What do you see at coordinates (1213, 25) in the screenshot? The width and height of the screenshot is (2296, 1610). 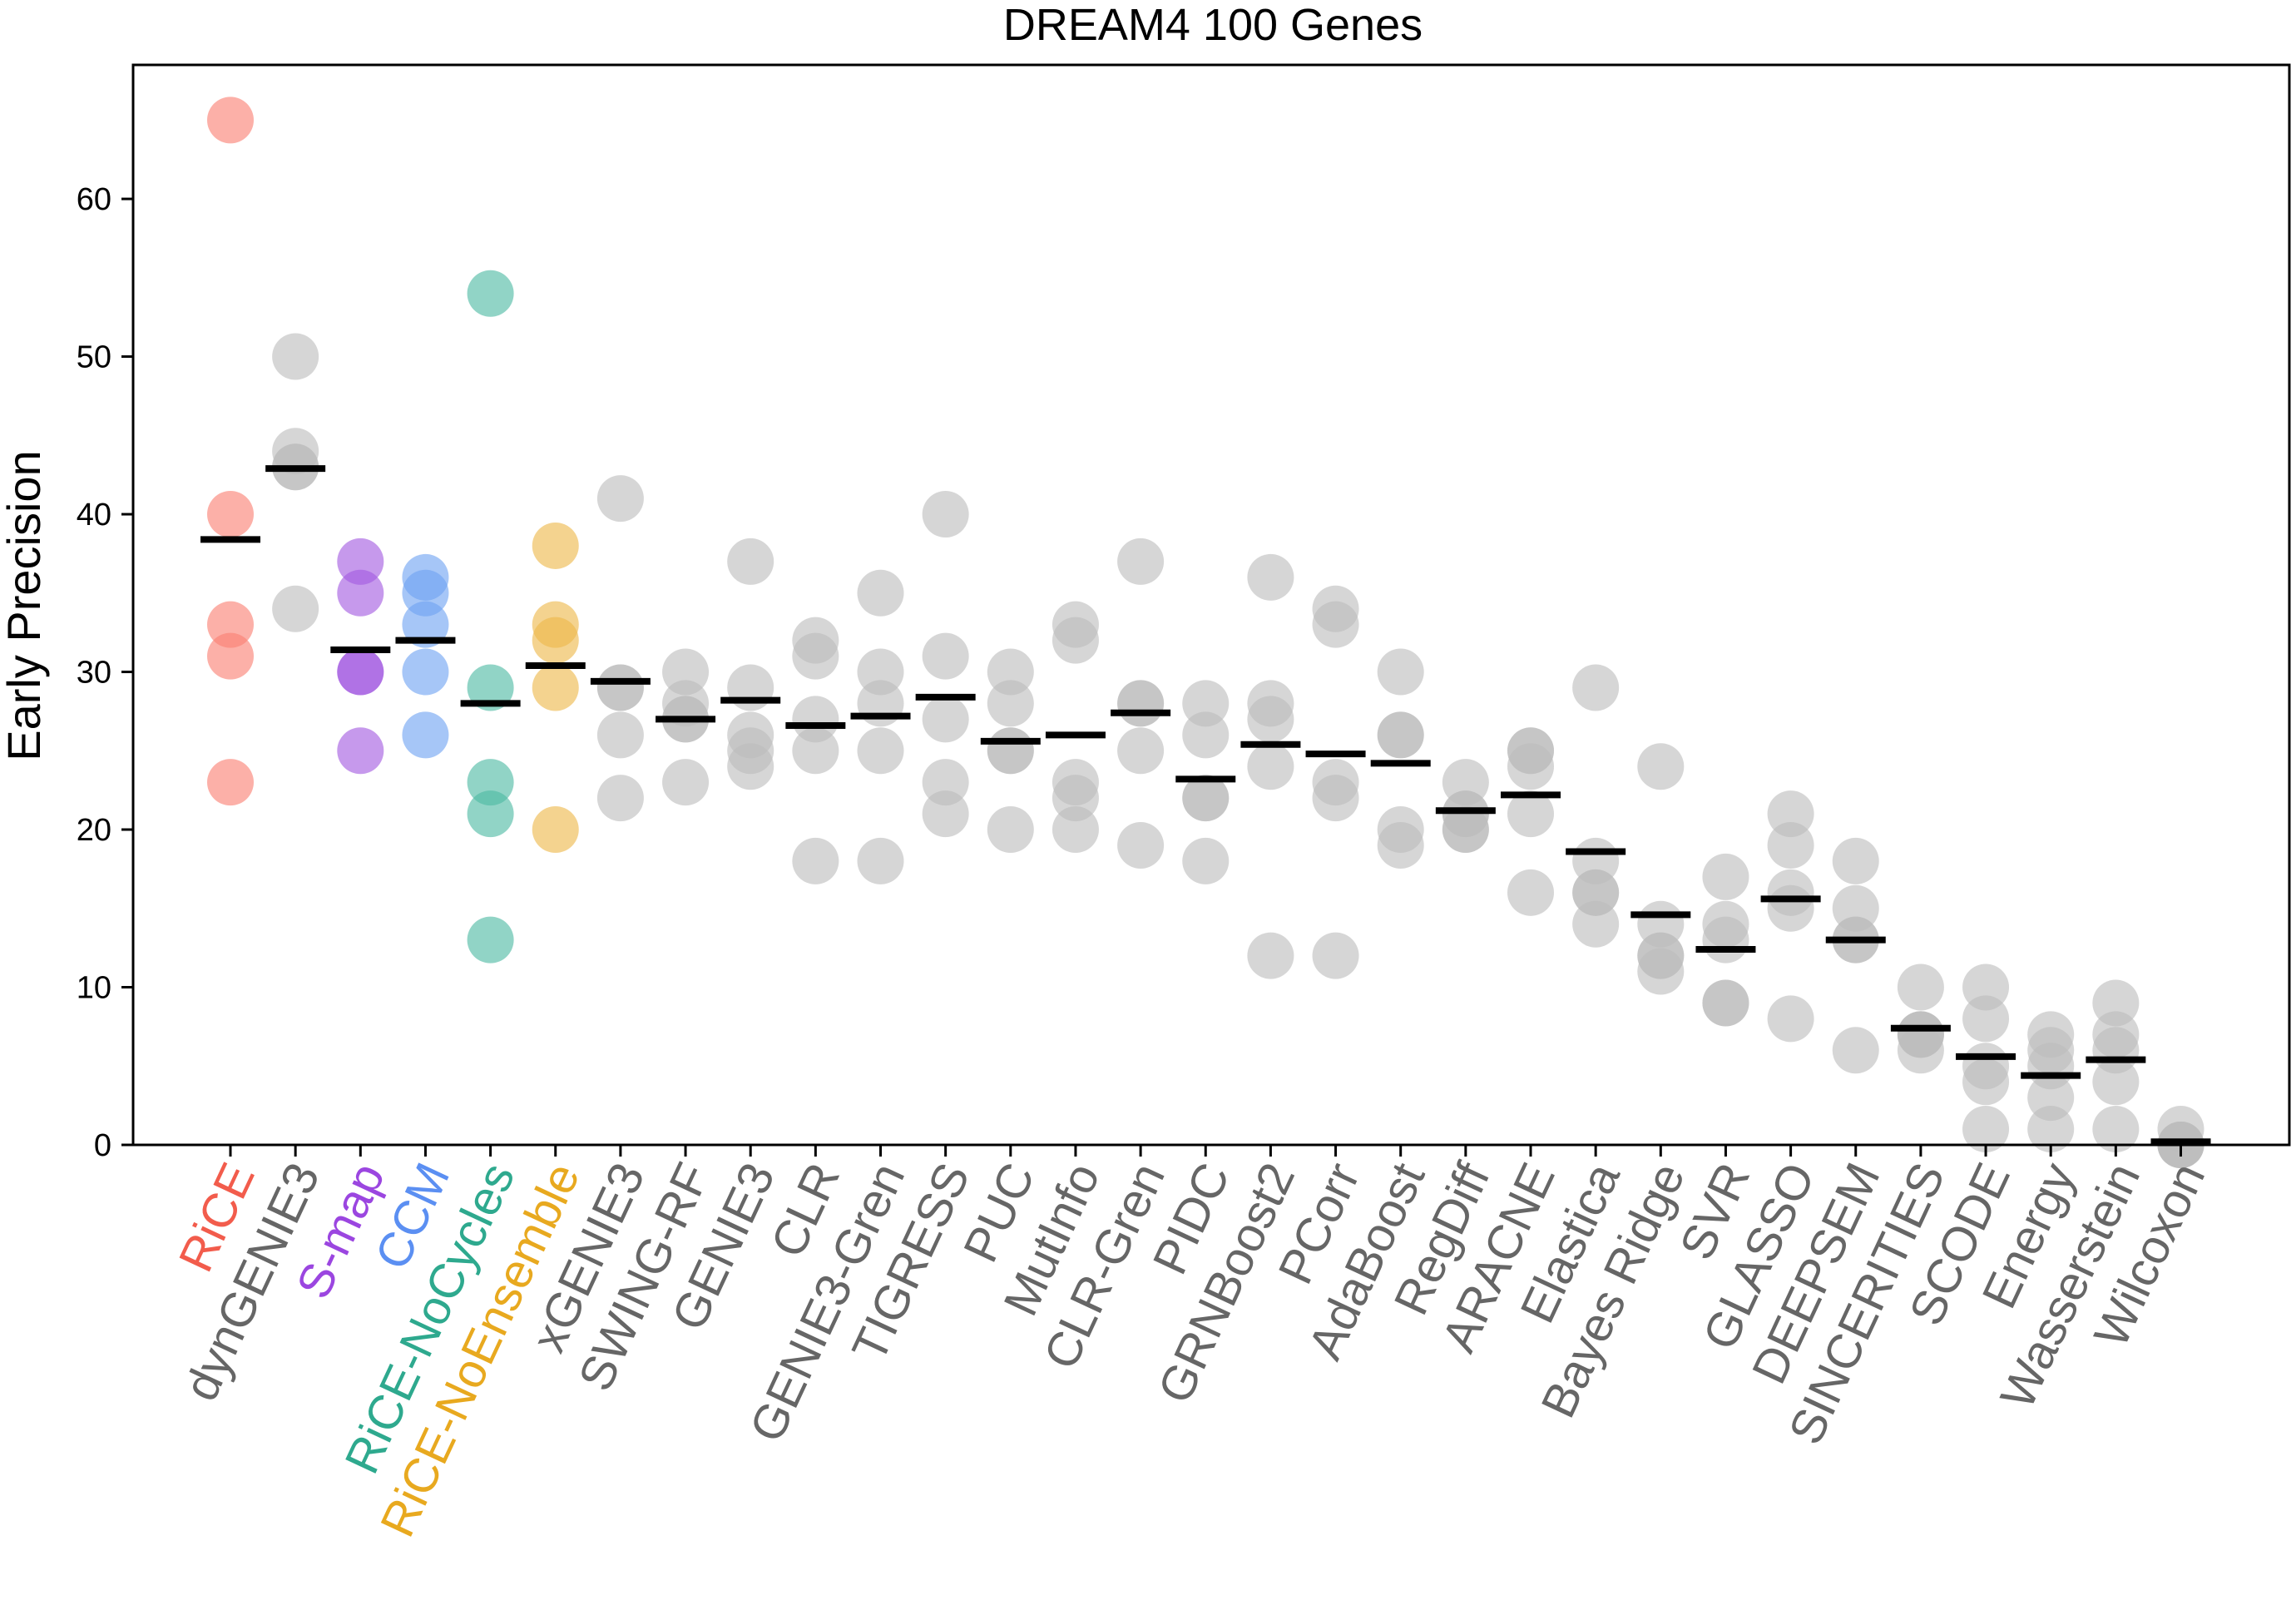 I see `chart-title: DREAM4 100 Genes` at bounding box center [1213, 25].